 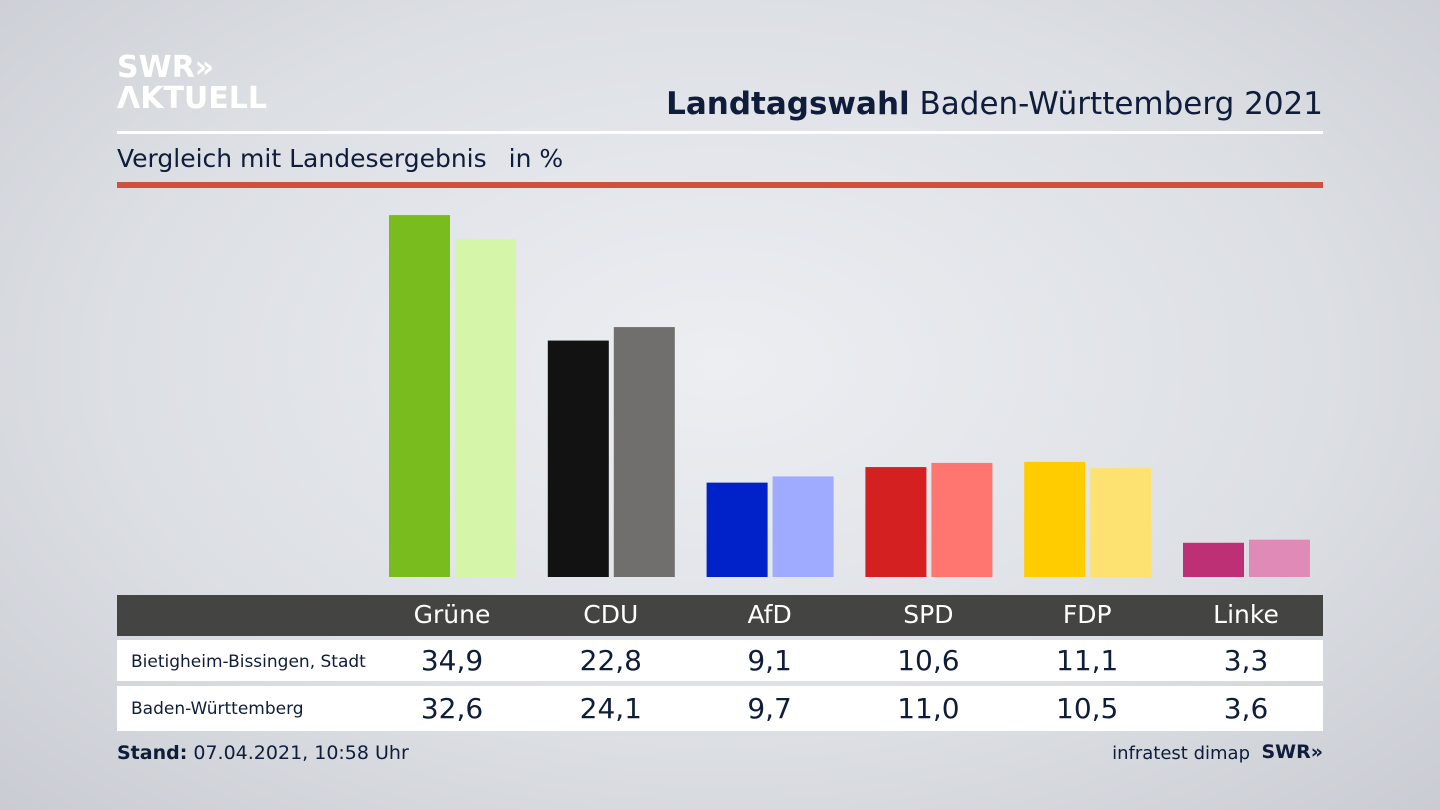 I want to click on unit-label: in %, so click(x=536, y=158).